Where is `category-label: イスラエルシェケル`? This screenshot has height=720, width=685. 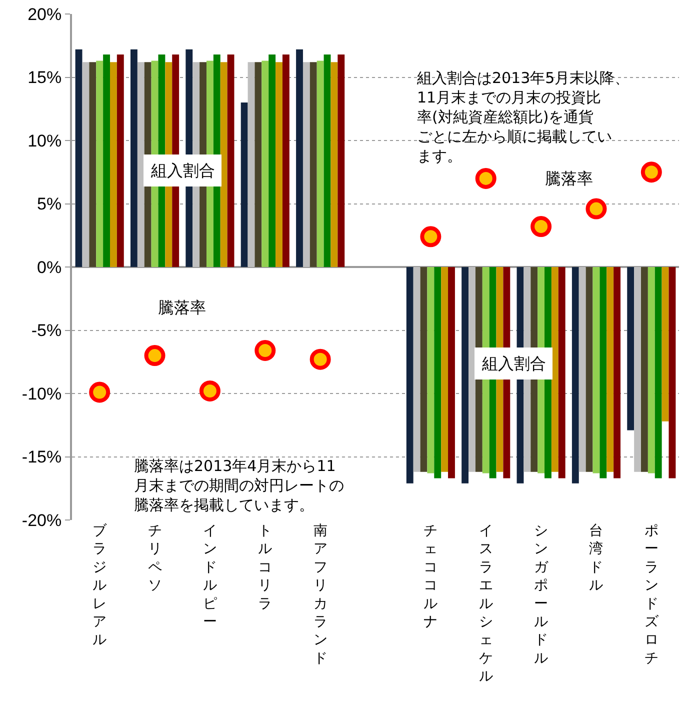
category-label: イスラエルシェケル is located at coordinates (485, 604).